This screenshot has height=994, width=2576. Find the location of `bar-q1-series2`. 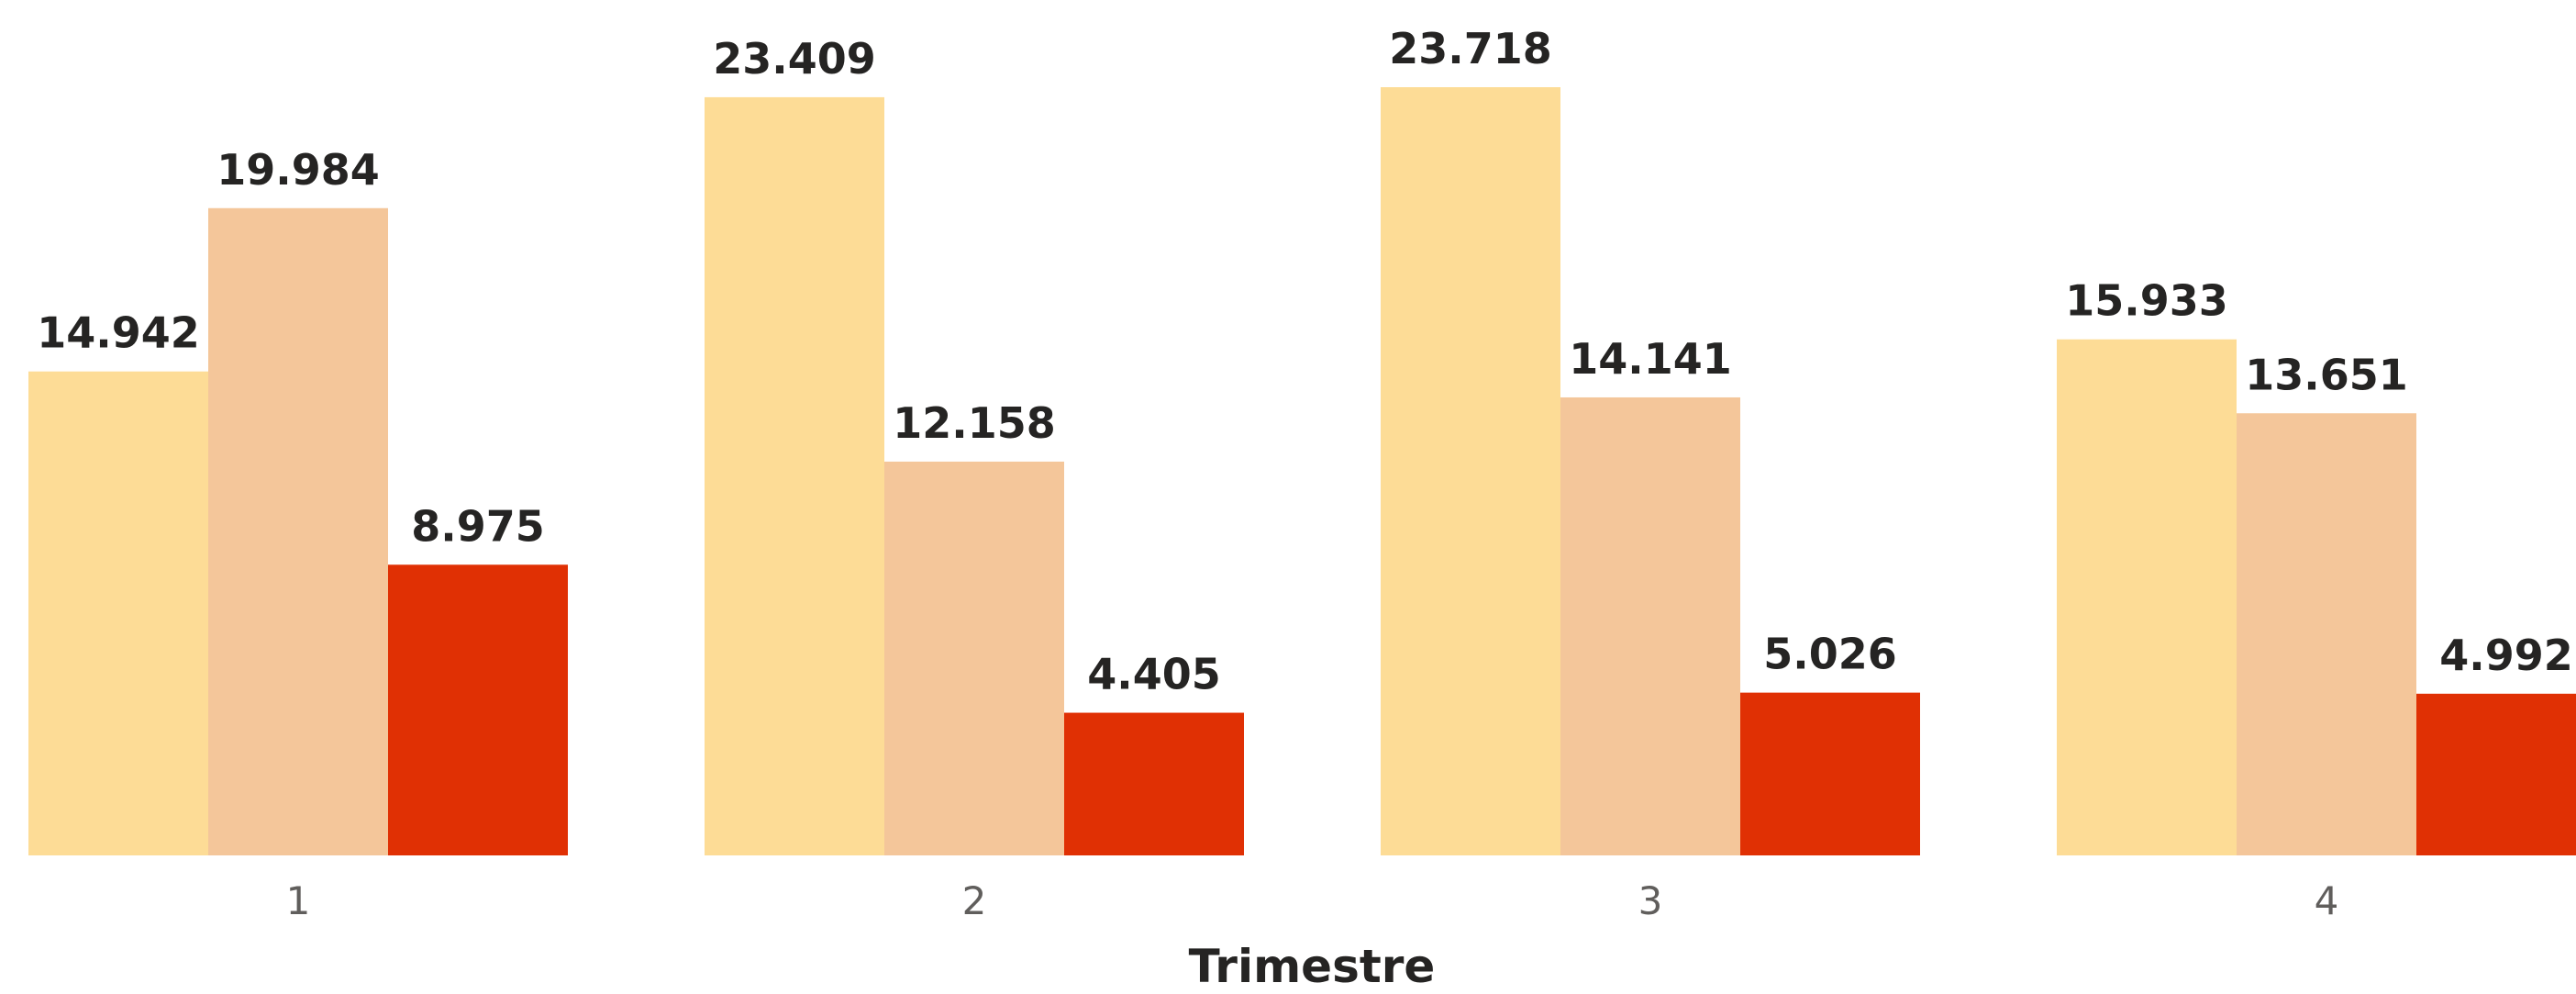

bar-q1-series2 is located at coordinates (298, 531).